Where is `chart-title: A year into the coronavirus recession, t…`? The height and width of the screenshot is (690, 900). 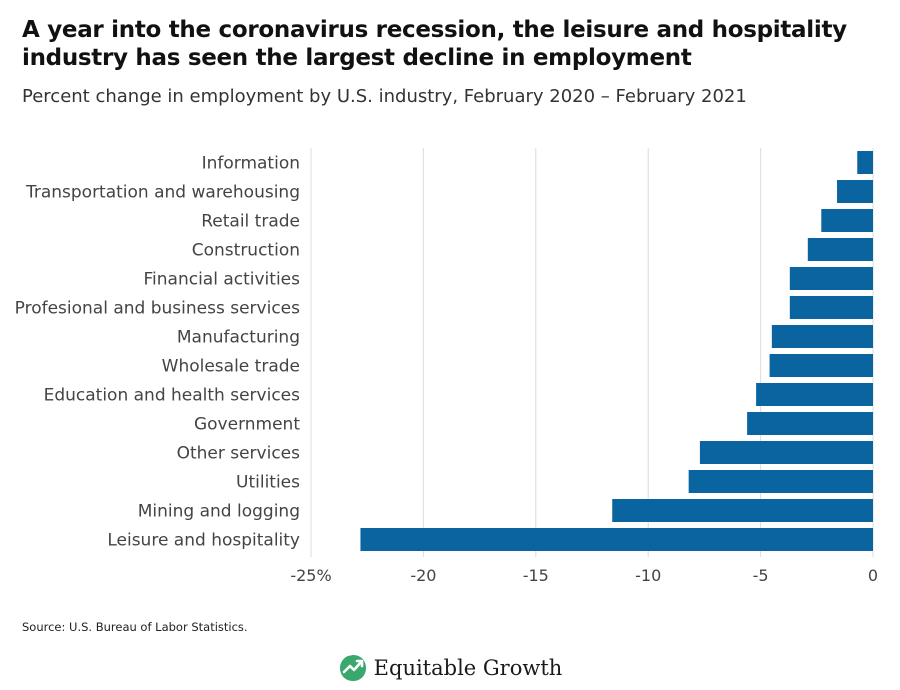
chart-title: A year into the coronavirus recession, t… is located at coordinates (434, 44).